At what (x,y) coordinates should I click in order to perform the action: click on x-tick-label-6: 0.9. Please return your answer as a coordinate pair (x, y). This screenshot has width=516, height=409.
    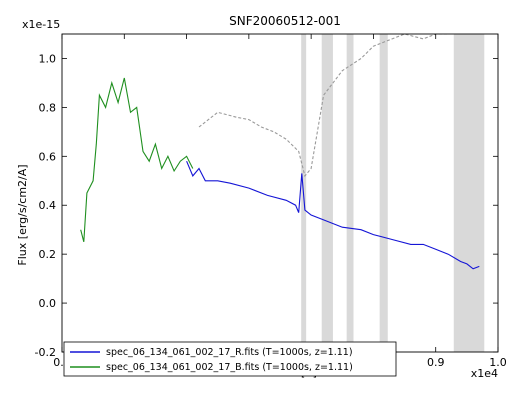
    Looking at the image, I should click on (436, 362).